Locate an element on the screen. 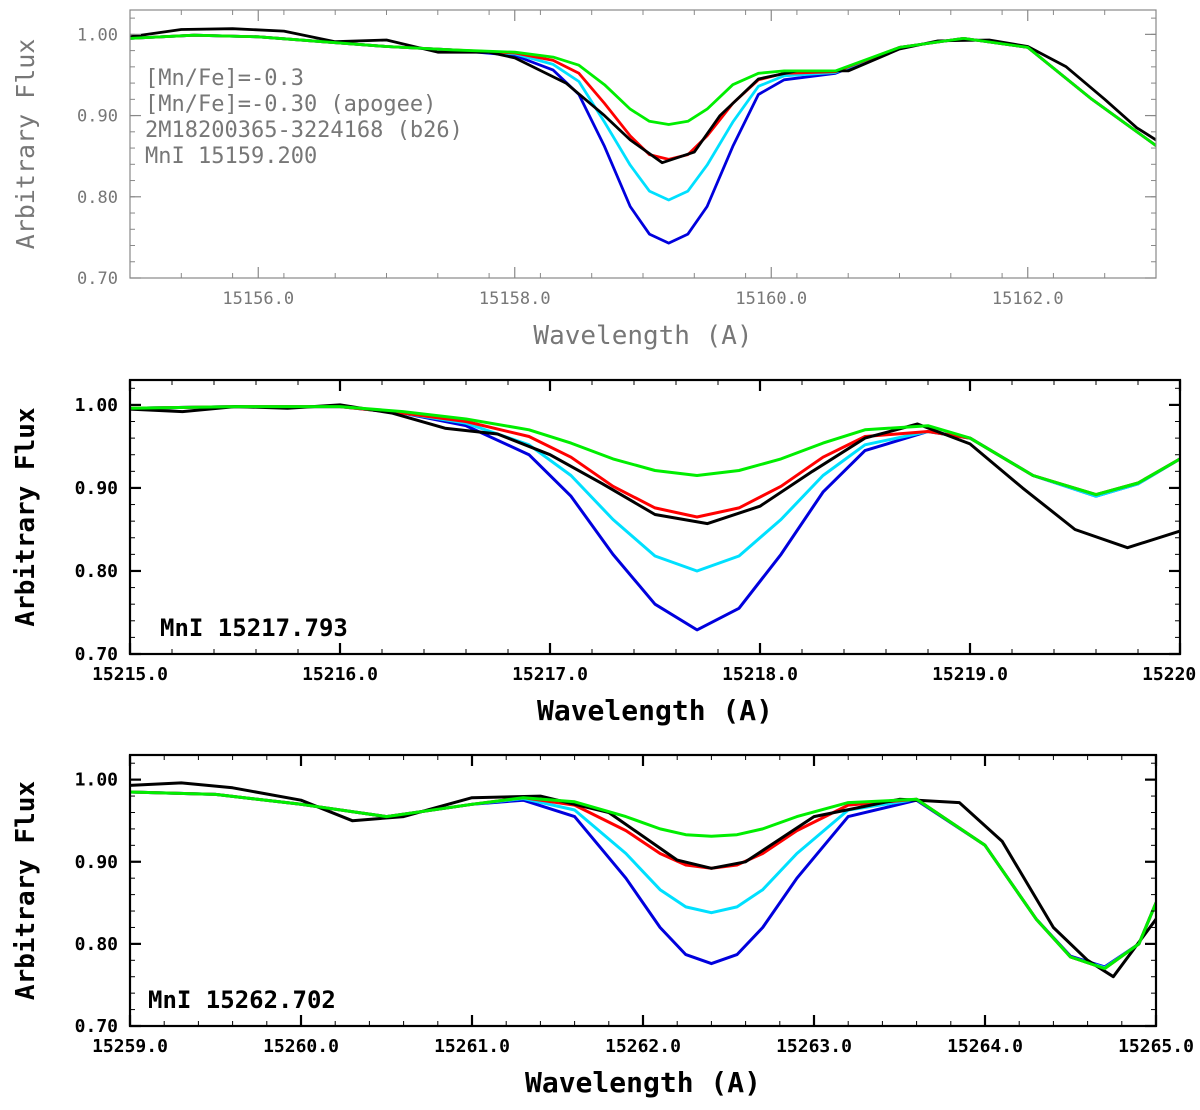 Image resolution: width=1200 pixels, height=1110 pixels. annotation-text: MnI 15217.793 is located at coordinates (254, 628).